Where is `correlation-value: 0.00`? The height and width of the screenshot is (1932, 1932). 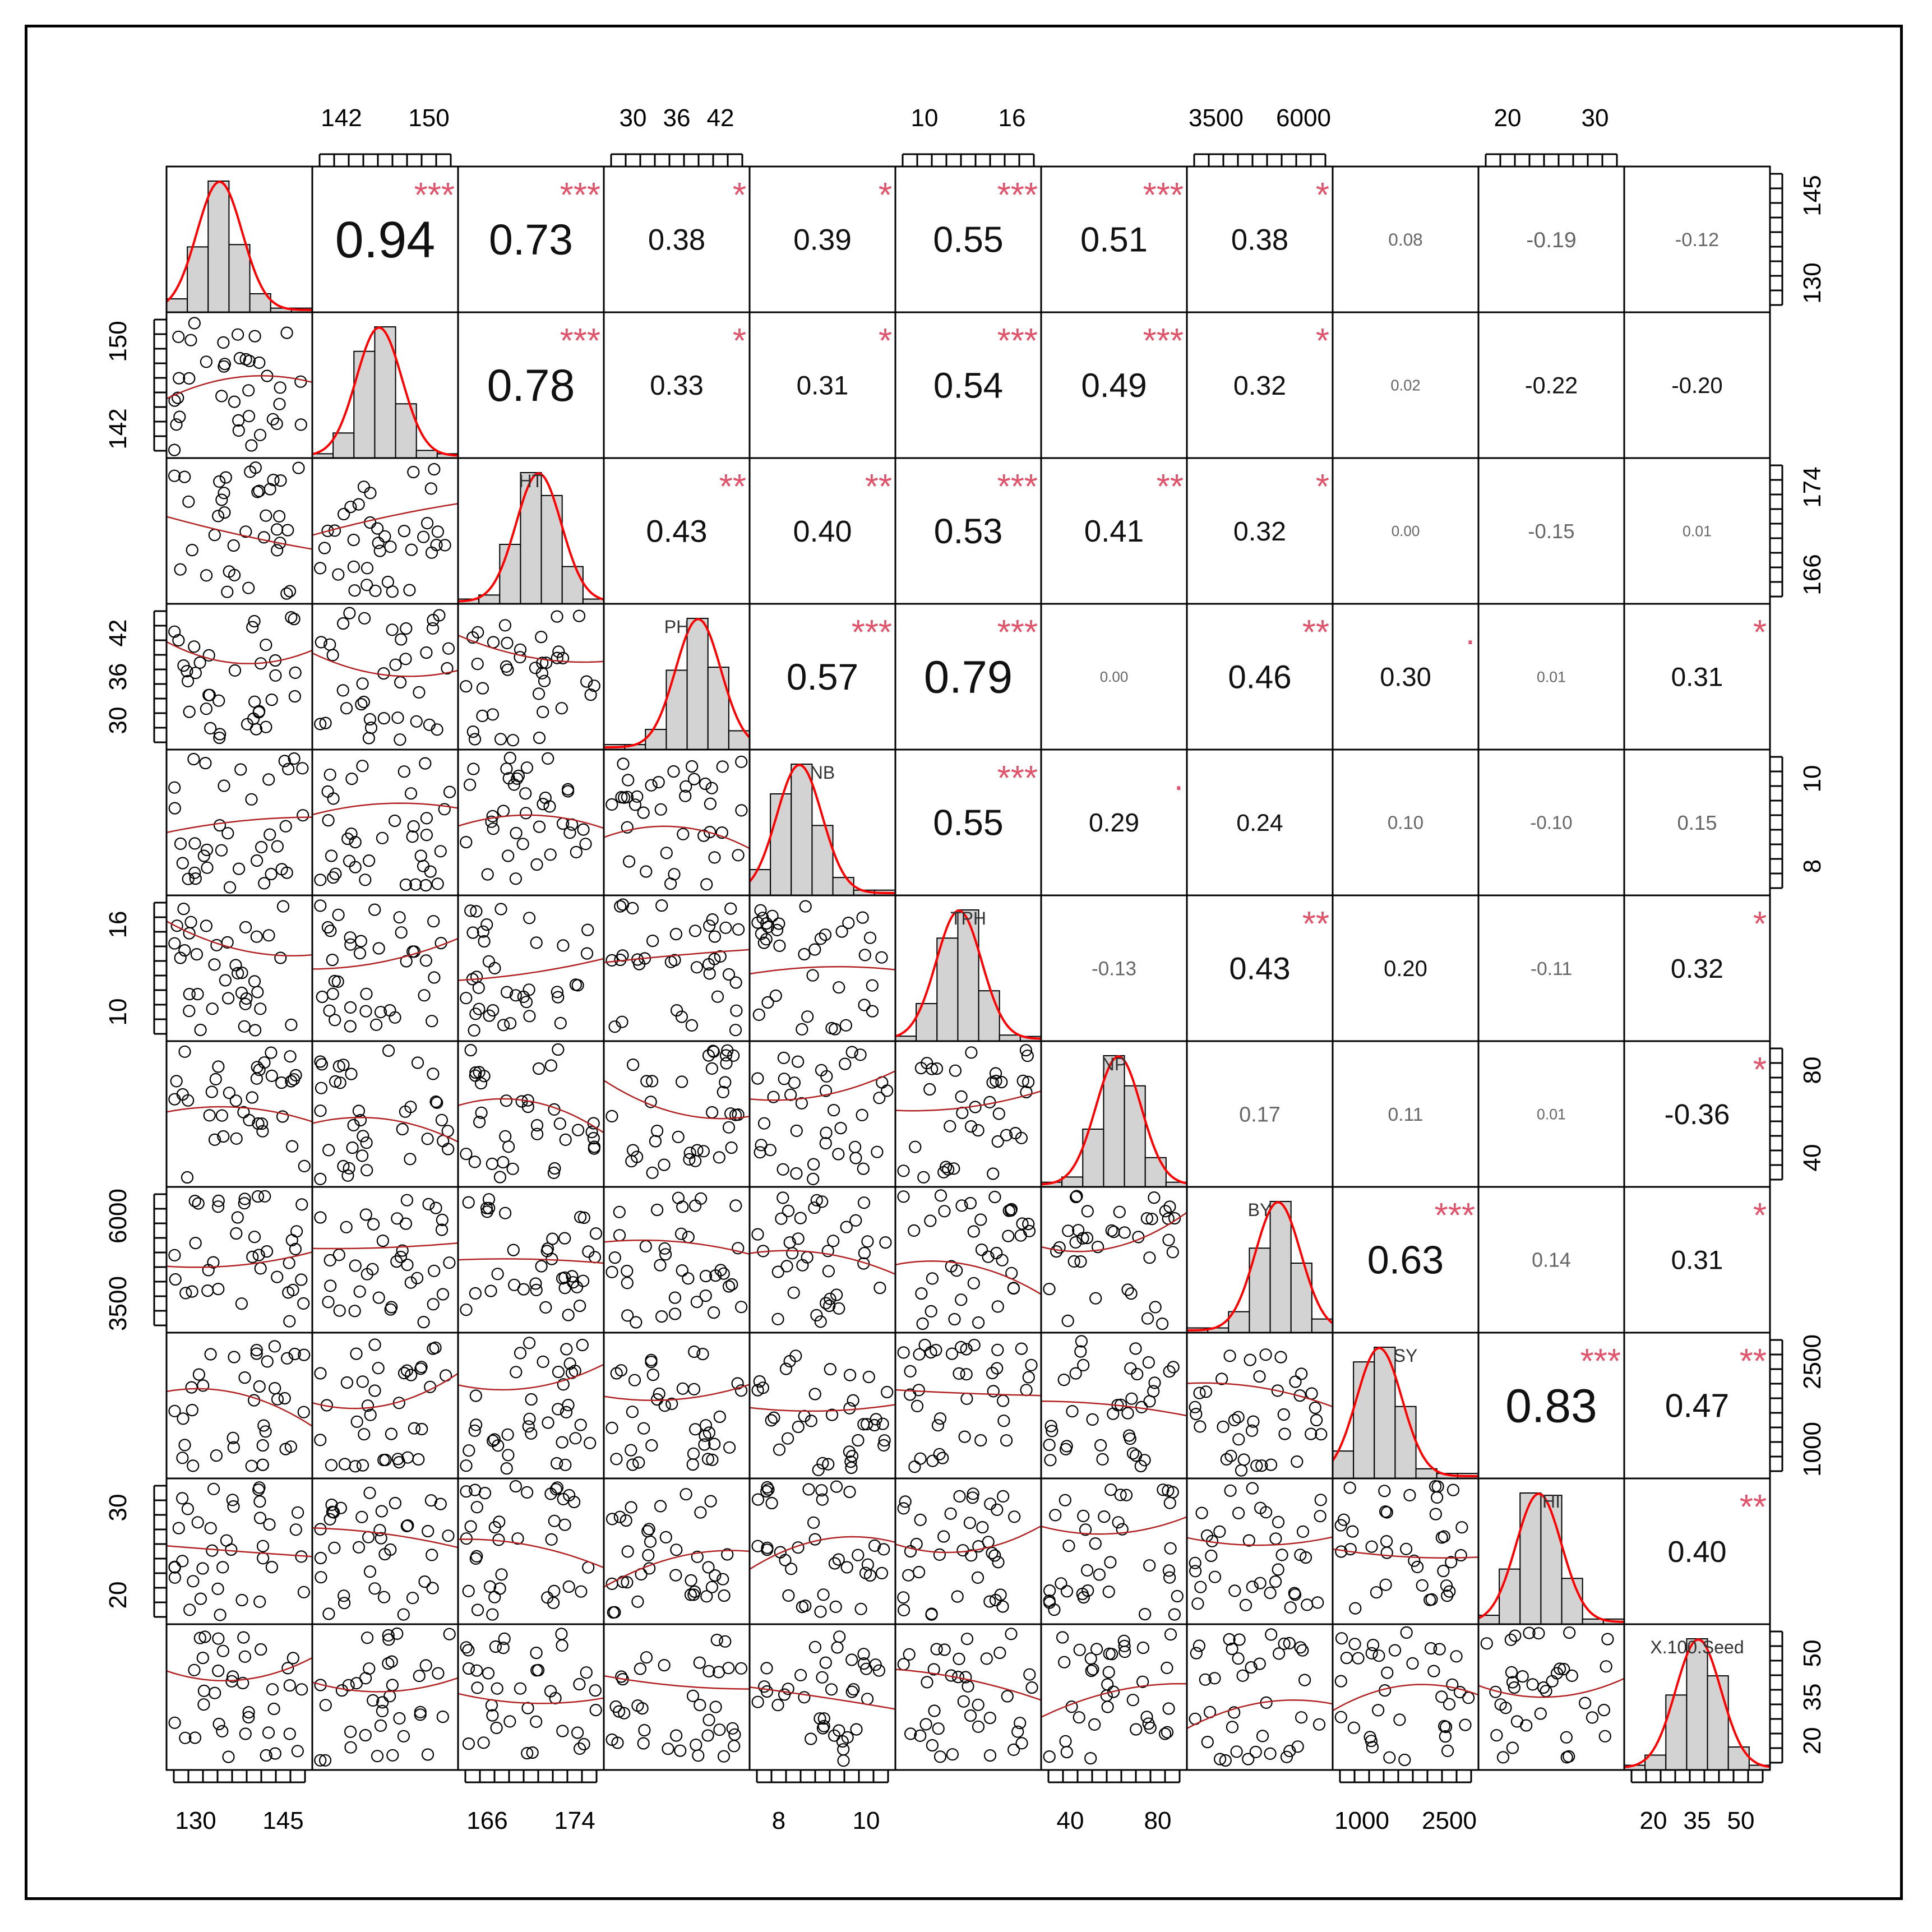
correlation-value: 0.00 is located at coordinates (1406, 531).